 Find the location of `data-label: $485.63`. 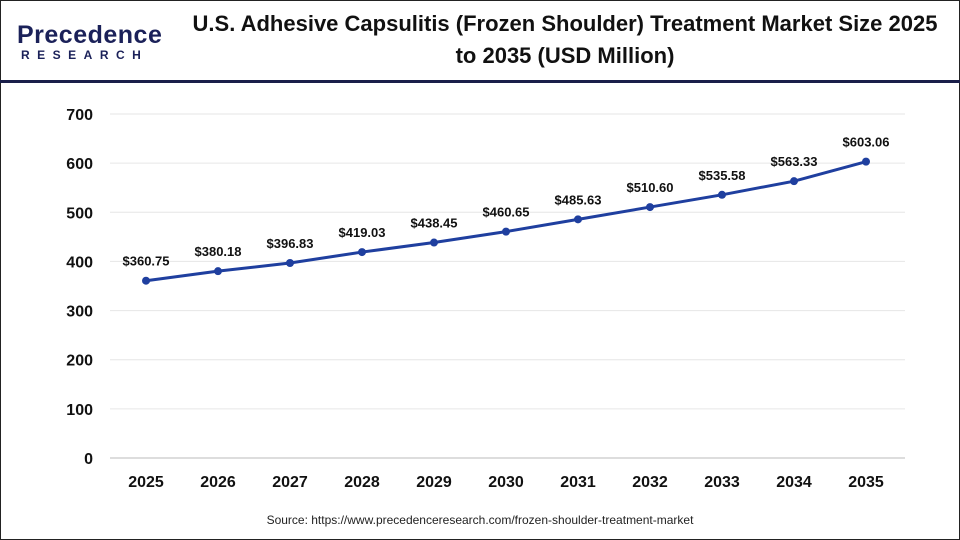

data-label: $485.63 is located at coordinates (578, 199).